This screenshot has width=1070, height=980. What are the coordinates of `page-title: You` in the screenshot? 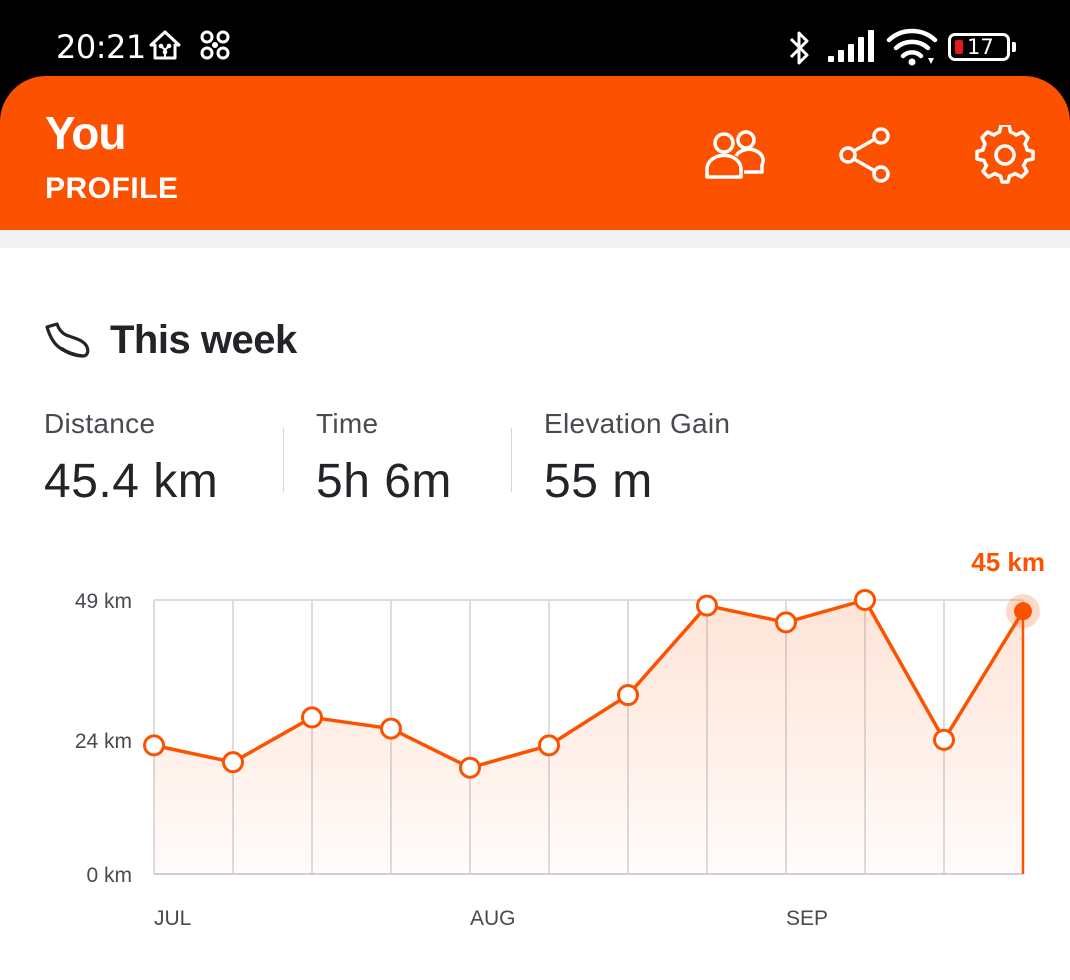 It's located at (85, 133).